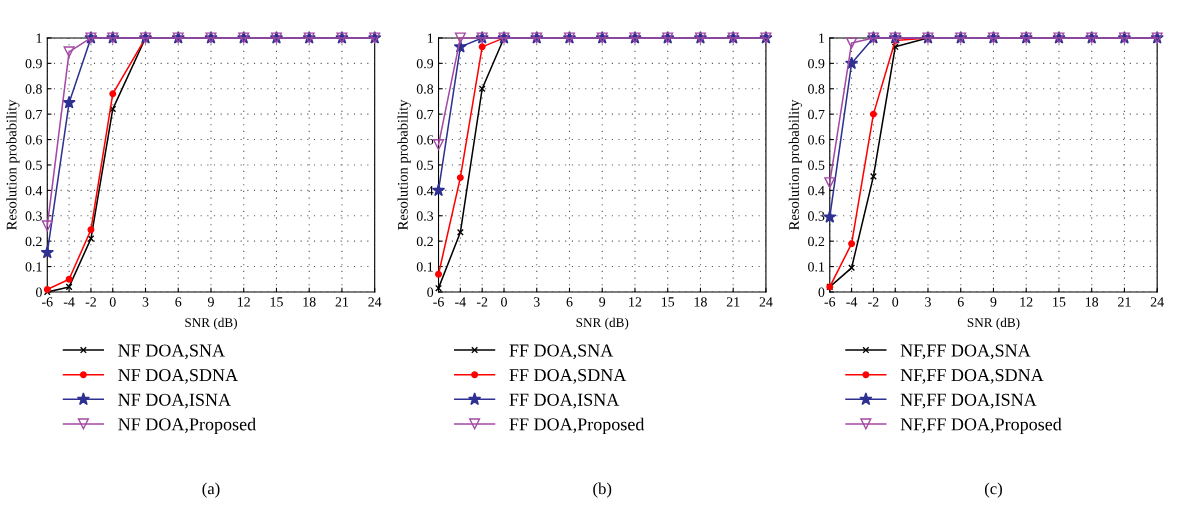 The image size is (1182, 506). I want to click on legend-label: FF DOA,Proposed, so click(577, 426).